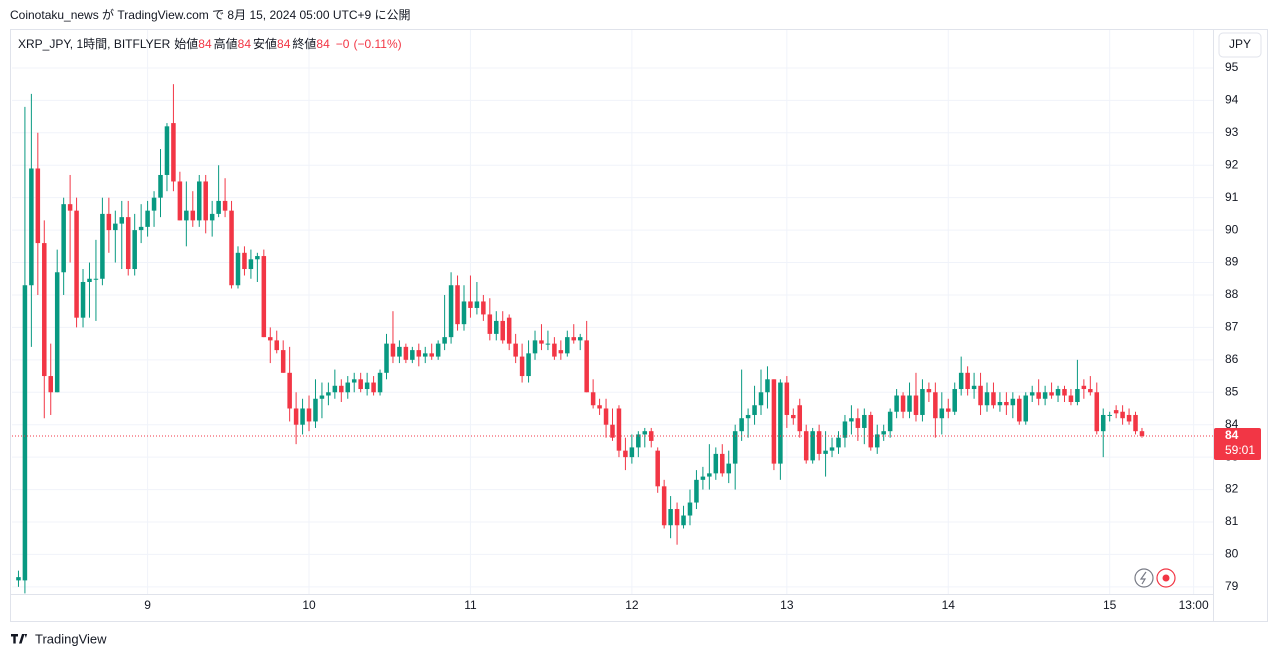 This screenshot has height=658, width=1280. Describe the element at coordinates (1232, 132) in the screenshot. I see `y-tick-label: 93` at that location.